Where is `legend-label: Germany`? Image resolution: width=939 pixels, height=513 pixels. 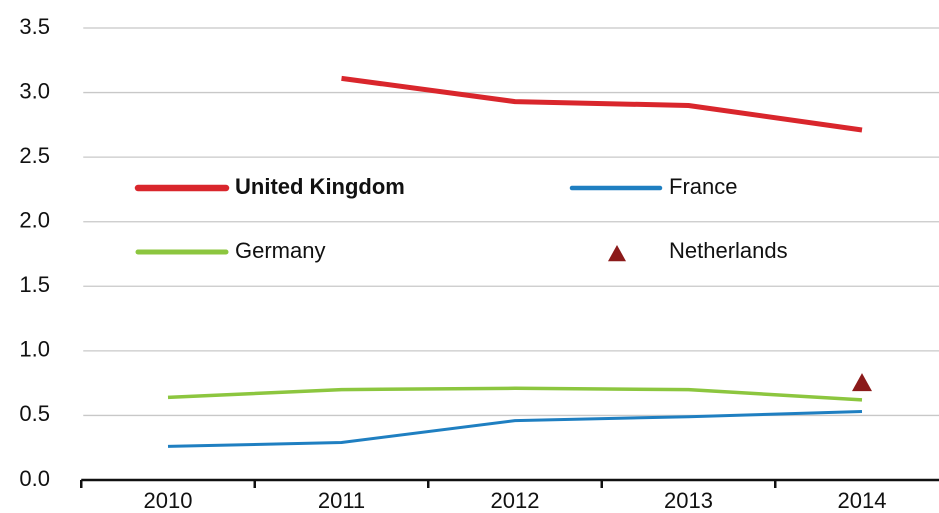 legend-label: Germany is located at coordinates (280, 250).